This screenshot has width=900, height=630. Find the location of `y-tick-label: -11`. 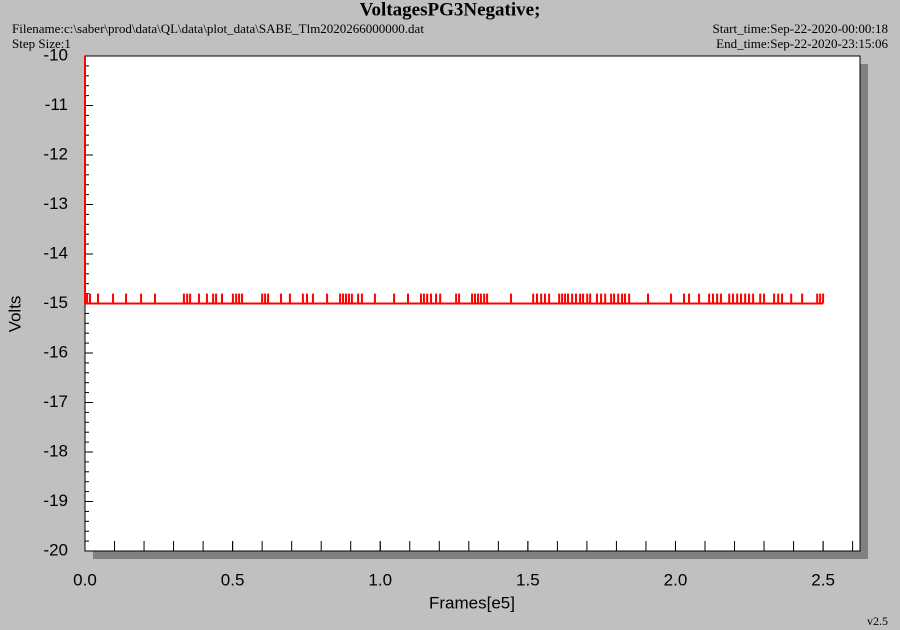

y-tick-label: -11 is located at coordinates (56, 104).